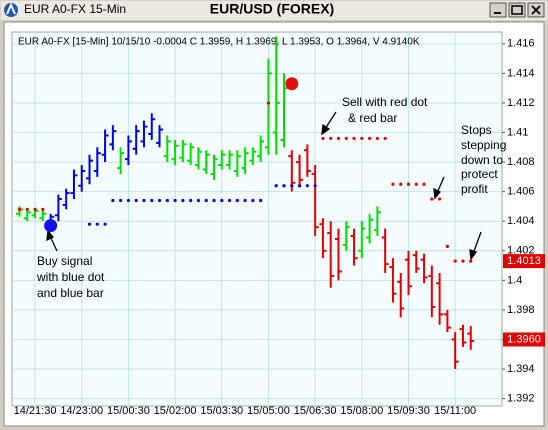 This screenshot has height=430, width=548. Describe the element at coordinates (479, 174) in the screenshot. I see `annotation-text: protect` at that location.